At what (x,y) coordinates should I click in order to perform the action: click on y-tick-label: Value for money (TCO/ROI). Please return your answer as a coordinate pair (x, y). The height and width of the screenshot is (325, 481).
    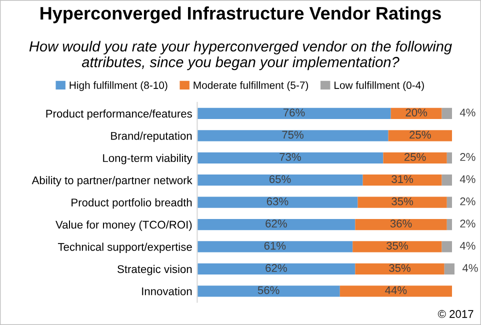
    Looking at the image, I should click on (124, 225).